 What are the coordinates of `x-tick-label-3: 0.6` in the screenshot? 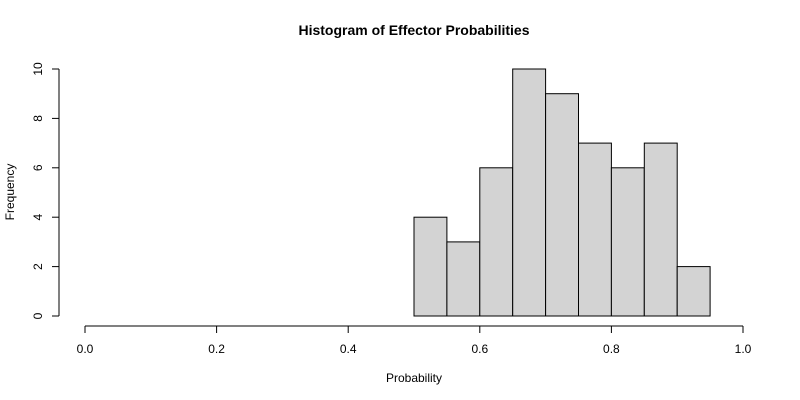 It's located at (479, 349).